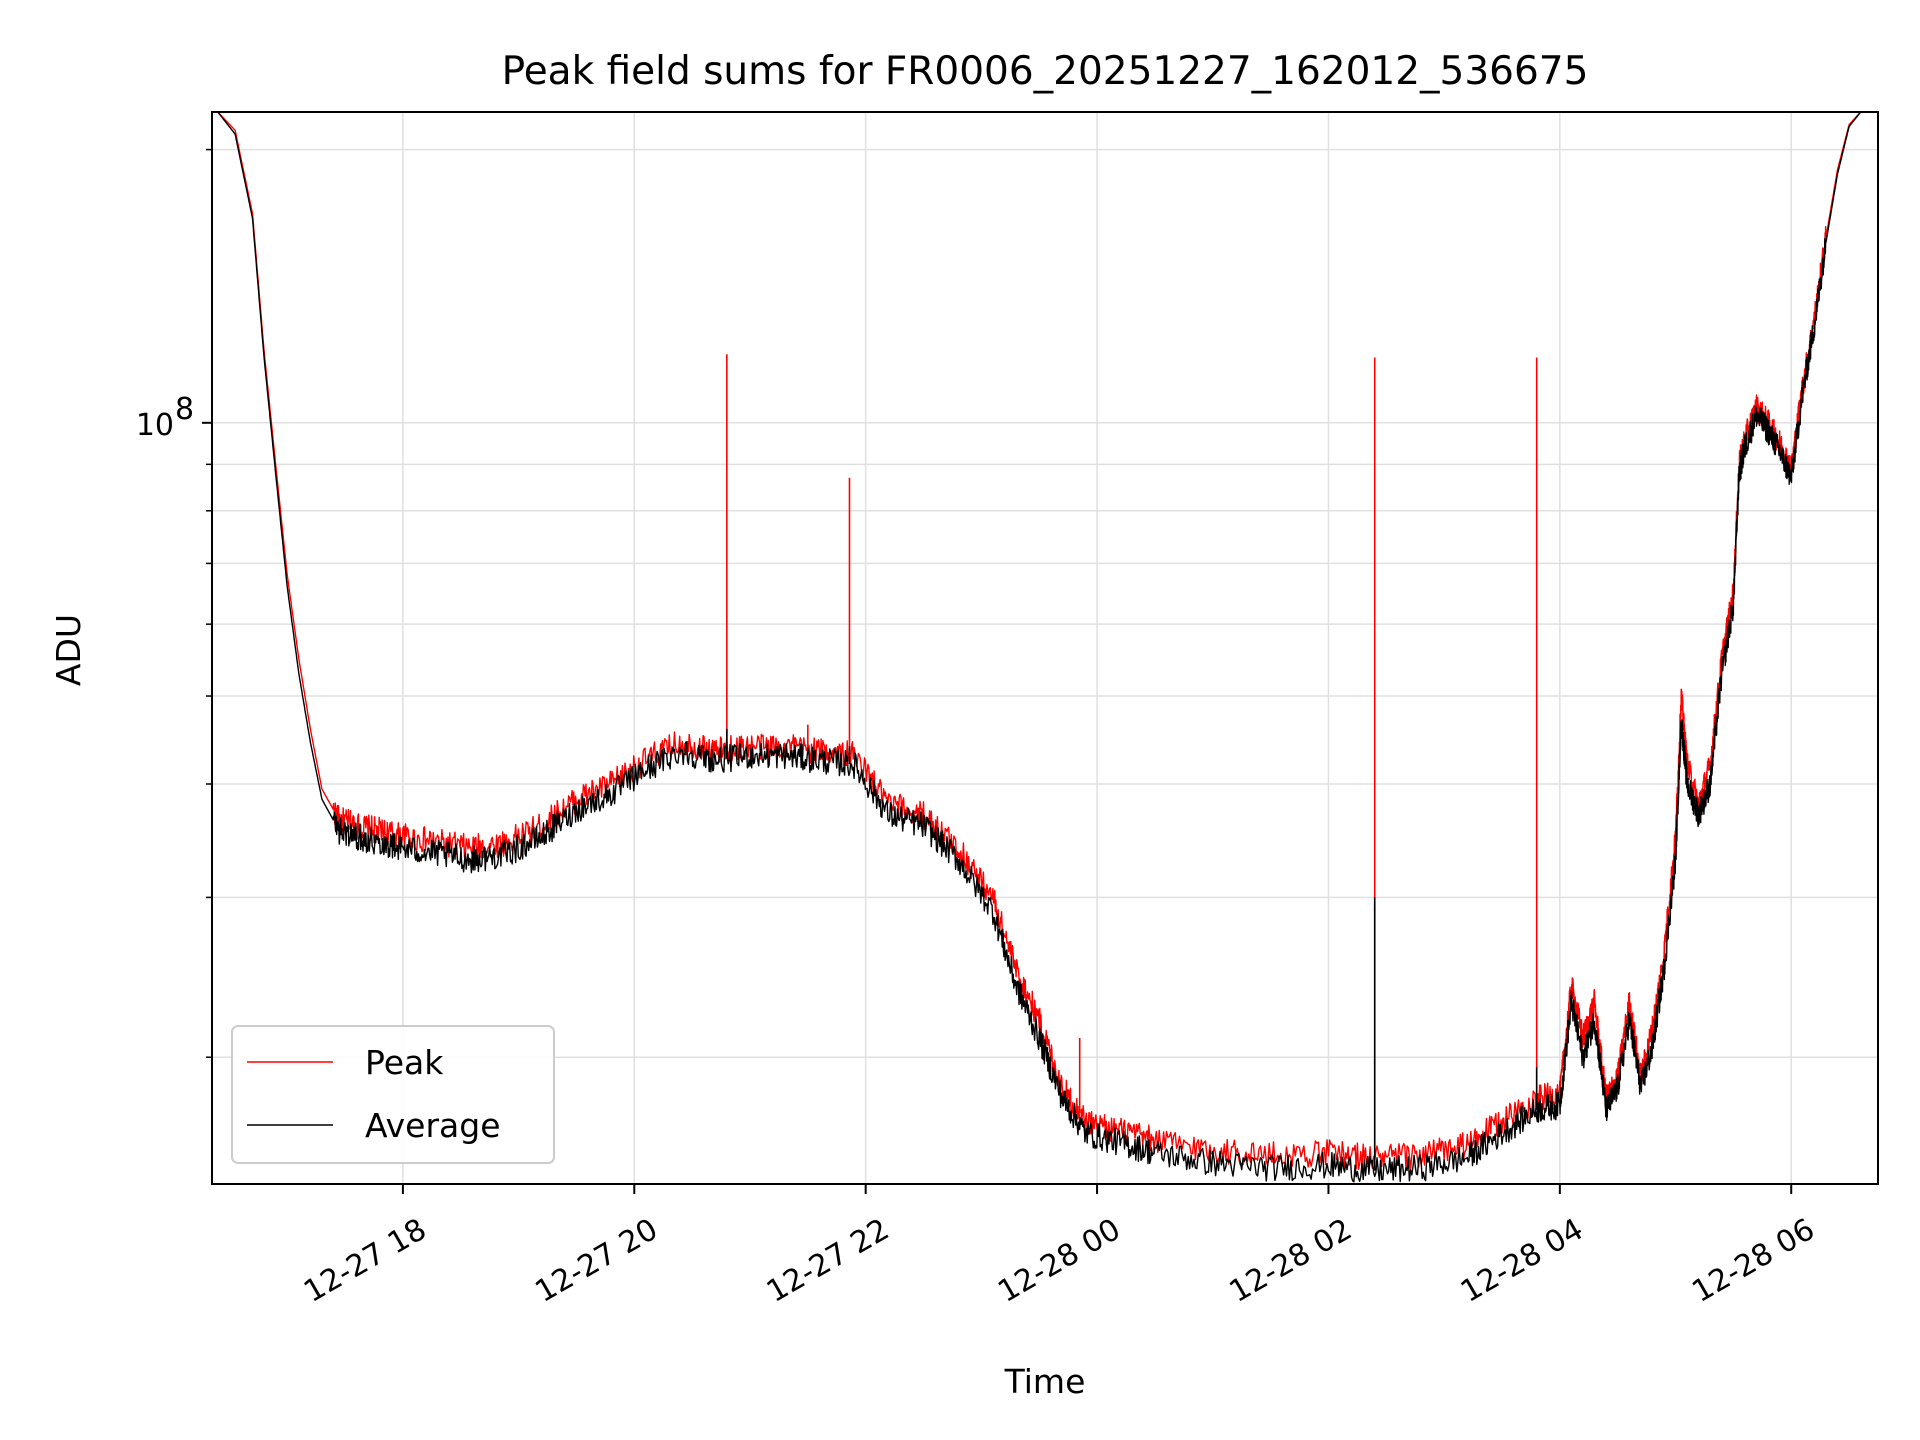  I want to click on y-axis-label: ADU, so click(68, 650).